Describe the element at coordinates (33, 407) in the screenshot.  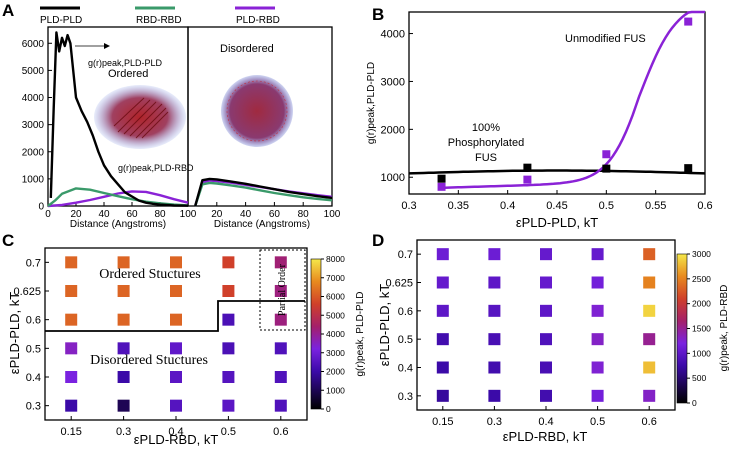
I see `y-tick-label: 0.3` at that location.